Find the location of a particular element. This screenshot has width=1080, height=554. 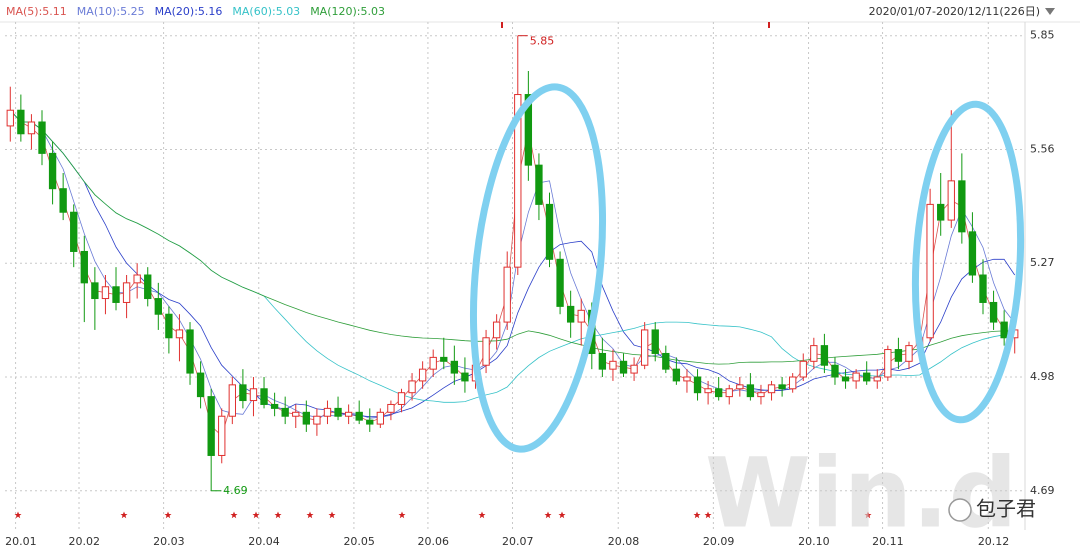

x-tick-label: 20.07 is located at coordinates (518, 541).